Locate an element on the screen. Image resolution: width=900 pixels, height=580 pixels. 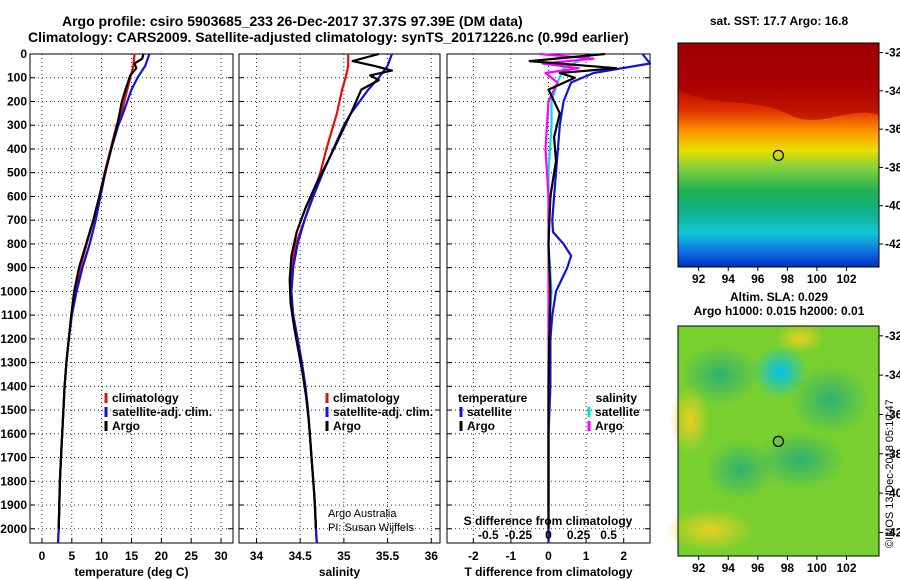
x-axis-label: salinity is located at coordinates (340, 572).